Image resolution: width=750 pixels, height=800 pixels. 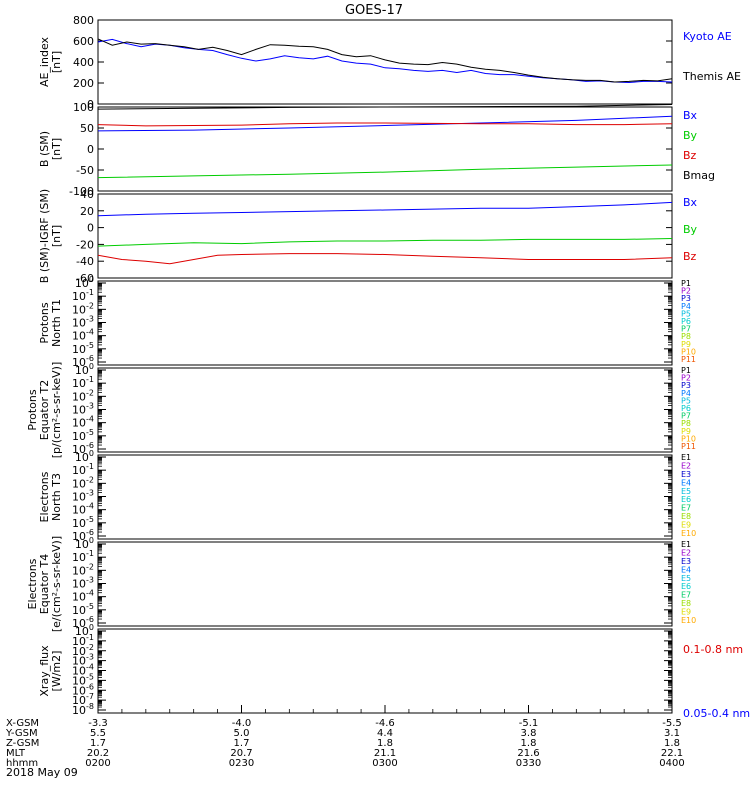 What do you see at coordinates (385, 107) in the screenshot?
I see `series-line-bmag` at bounding box center [385, 107].